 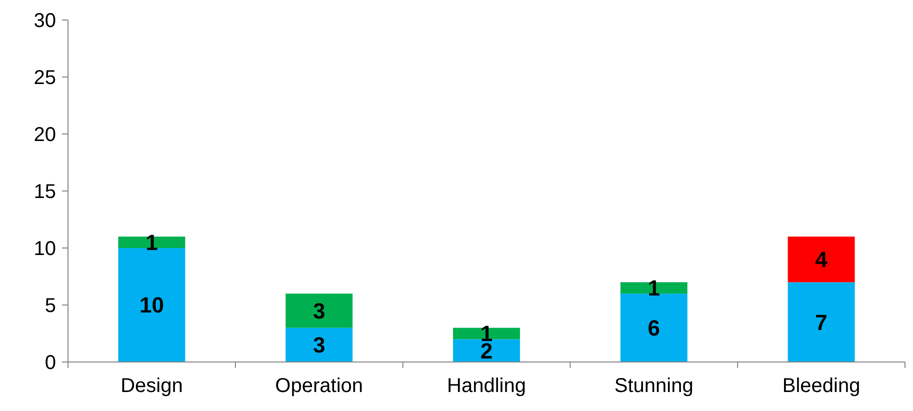 I want to click on y-tick-label: 20, so click(x=45, y=135).